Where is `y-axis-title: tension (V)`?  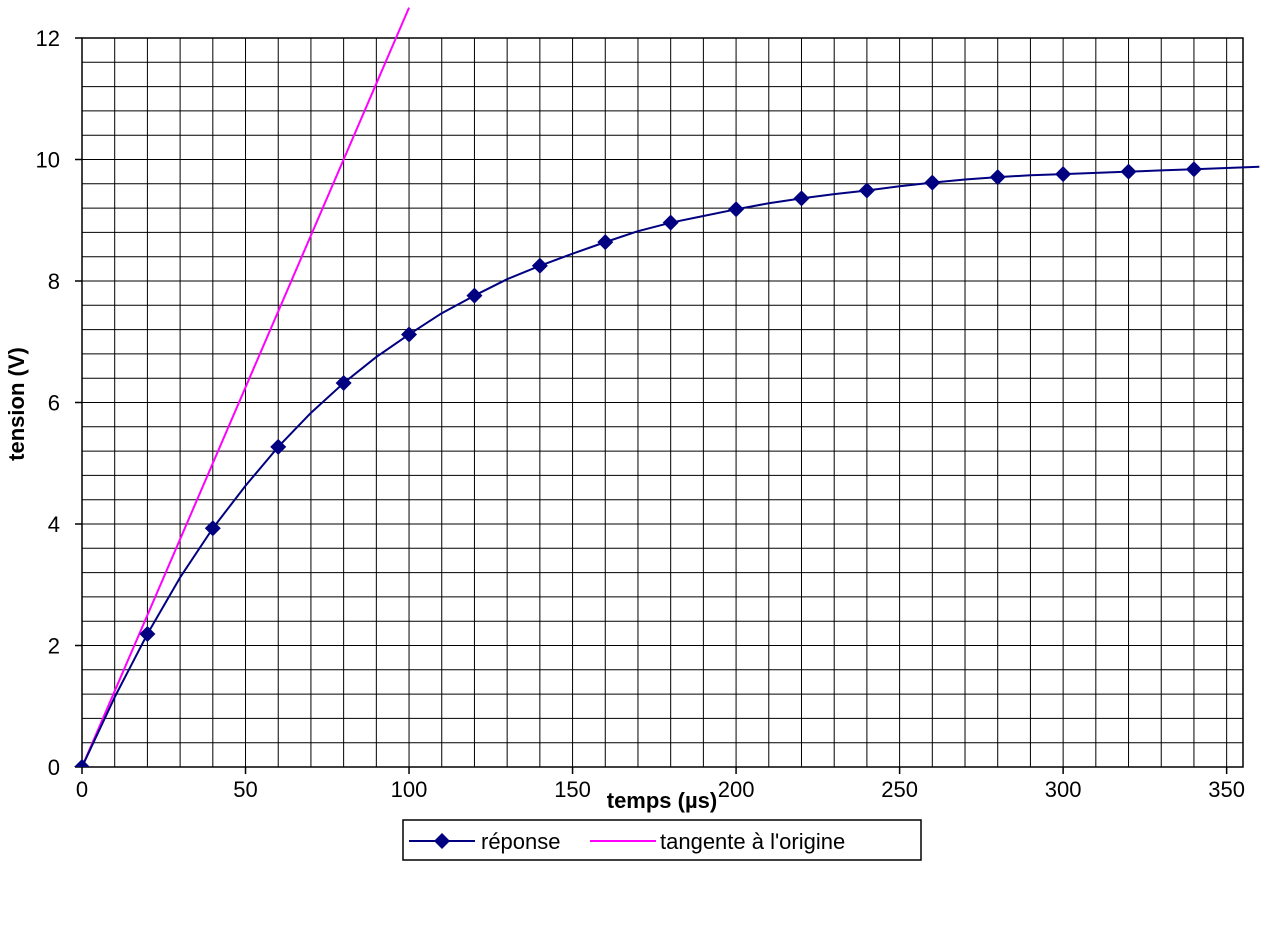 y-axis-title: tension (V) is located at coordinates (16, 404).